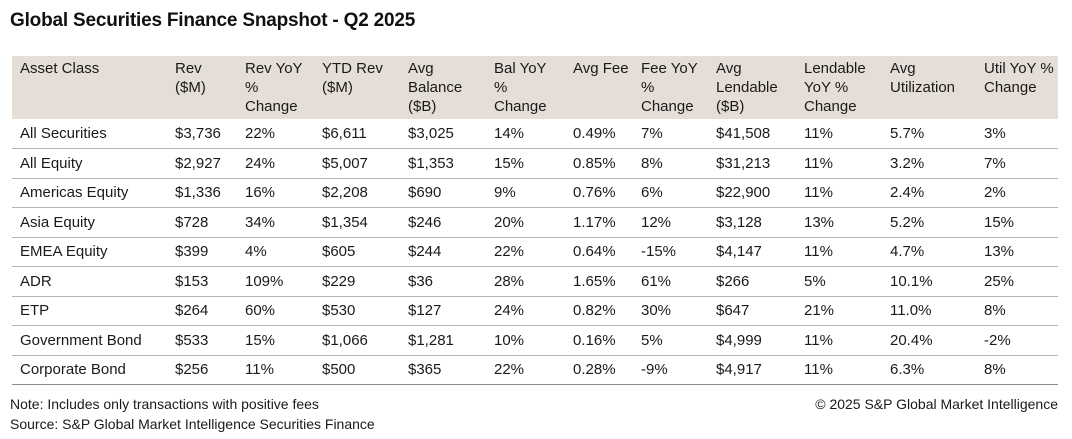  Describe the element at coordinates (752, 281) in the screenshot. I see `cell-avg-lendable: $266` at that location.